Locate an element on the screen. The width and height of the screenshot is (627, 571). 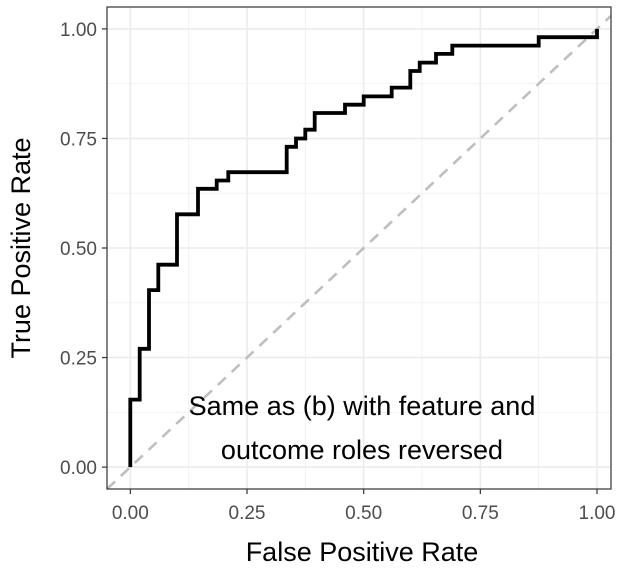
x-axis-title: False Positive Rate is located at coordinates (362, 552).